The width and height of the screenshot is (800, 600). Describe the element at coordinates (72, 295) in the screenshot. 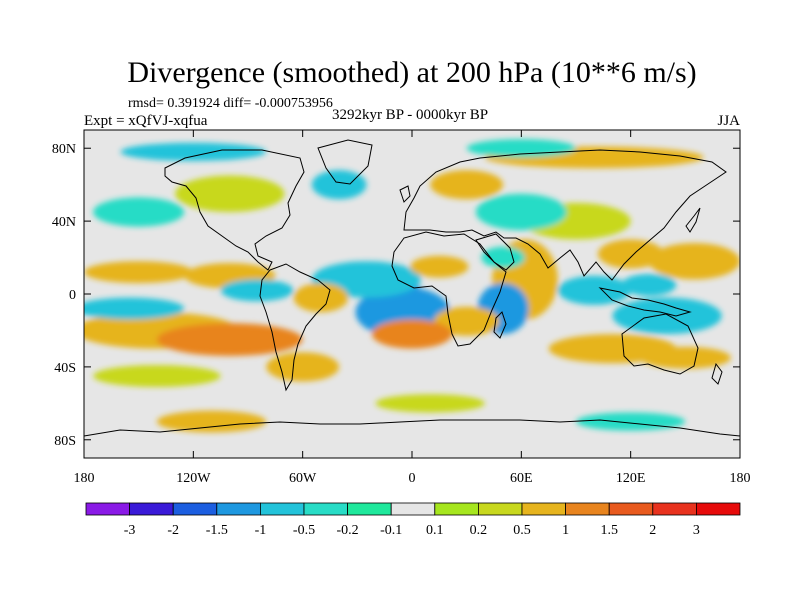

I see `y-tick-label-2: 0` at that location.